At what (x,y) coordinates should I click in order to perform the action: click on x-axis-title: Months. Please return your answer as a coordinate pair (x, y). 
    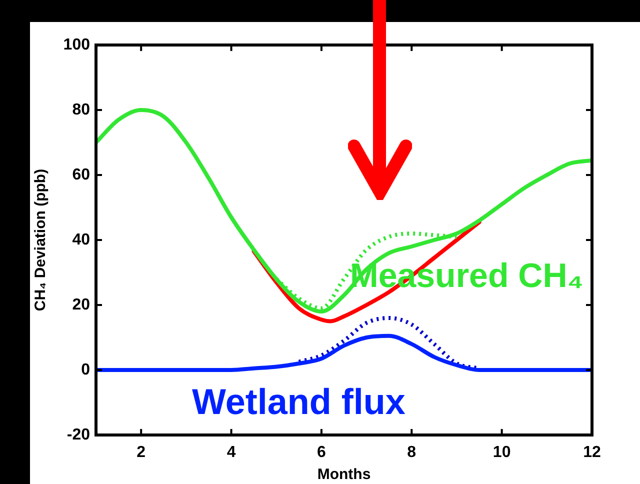
    Looking at the image, I should click on (344, 475).